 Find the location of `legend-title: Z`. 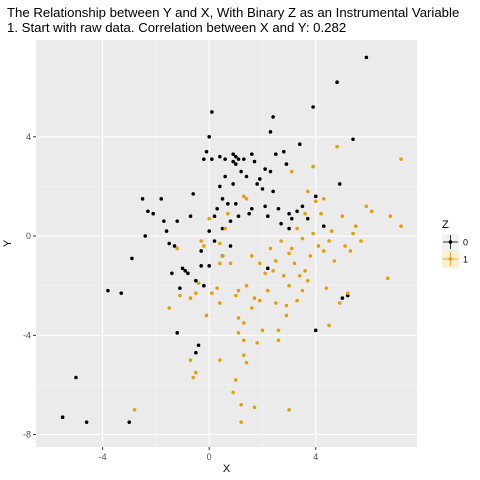

legend-title: Z is located at coordinates (445, 225).